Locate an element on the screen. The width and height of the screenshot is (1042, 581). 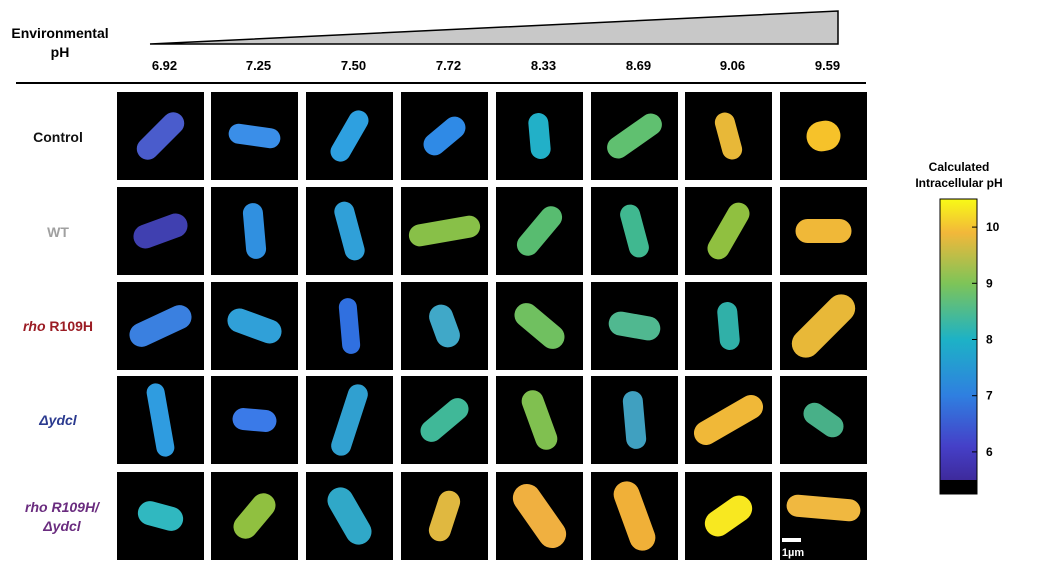
ph-label: 7.72 is located at coordinates (448, 65).